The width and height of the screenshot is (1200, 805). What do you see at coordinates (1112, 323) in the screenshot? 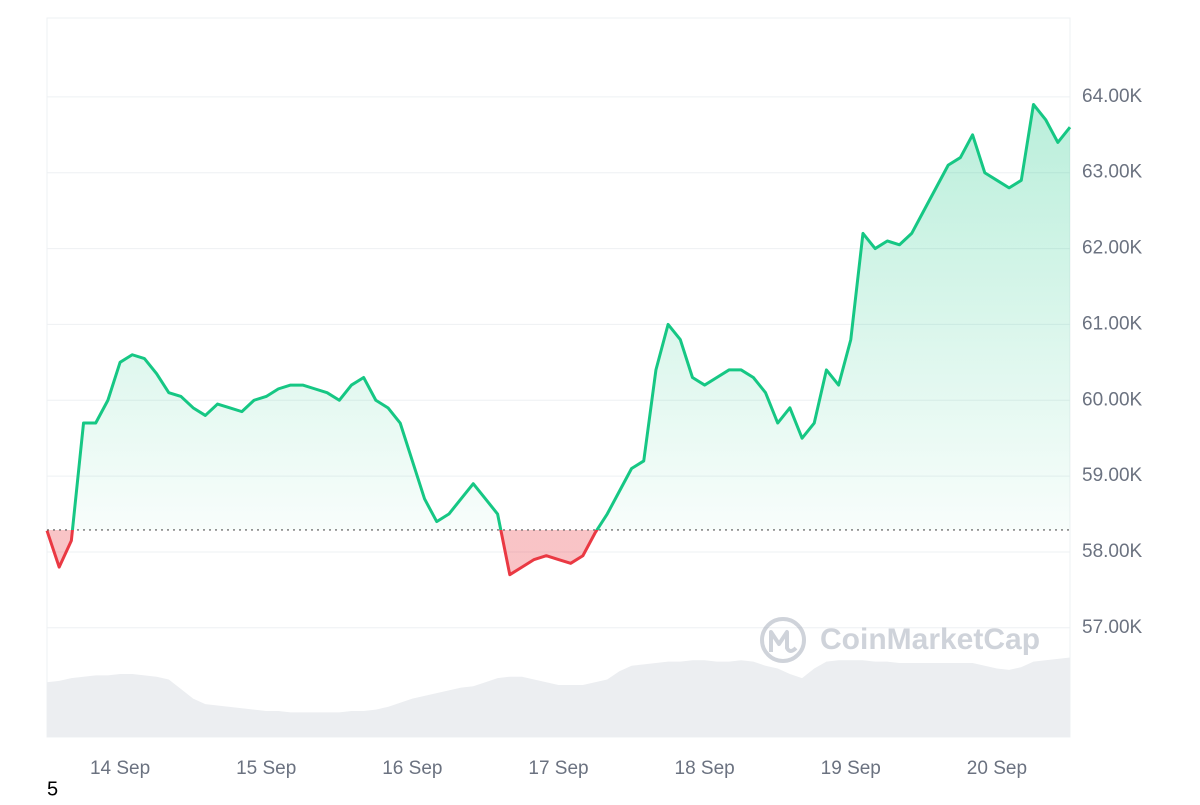
I see `y-tick-label: 61.00K` at bounding box center [1112, 323].